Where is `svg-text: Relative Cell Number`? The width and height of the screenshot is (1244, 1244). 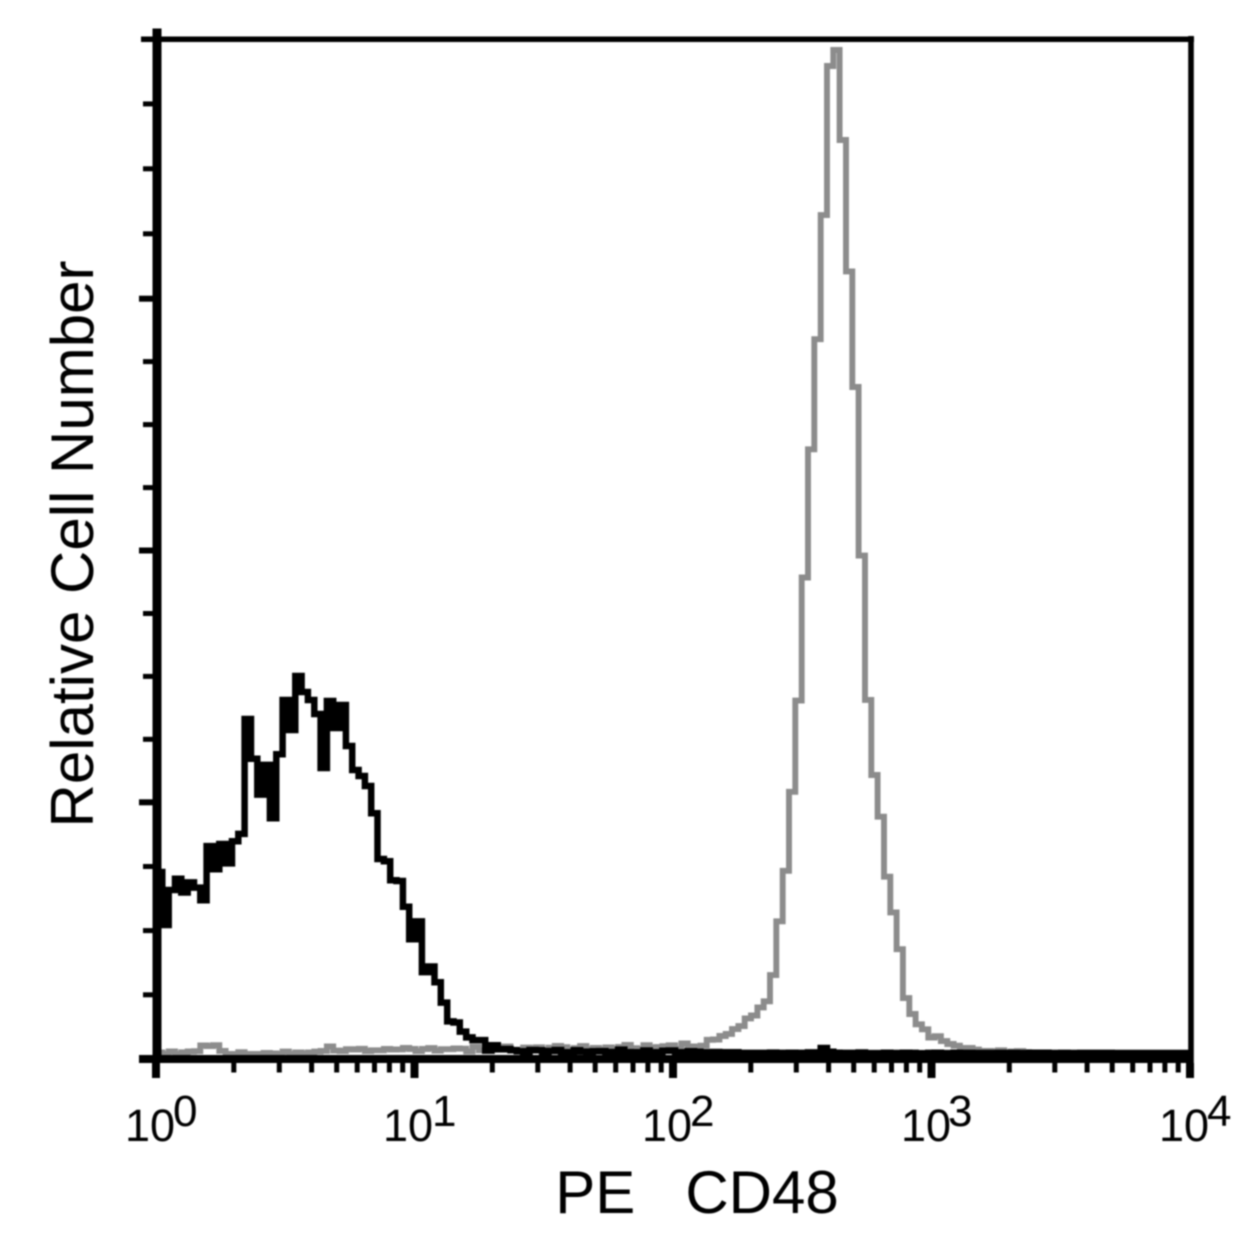
svg-text: Relative Cell Number is located at coordinates (72, 544).